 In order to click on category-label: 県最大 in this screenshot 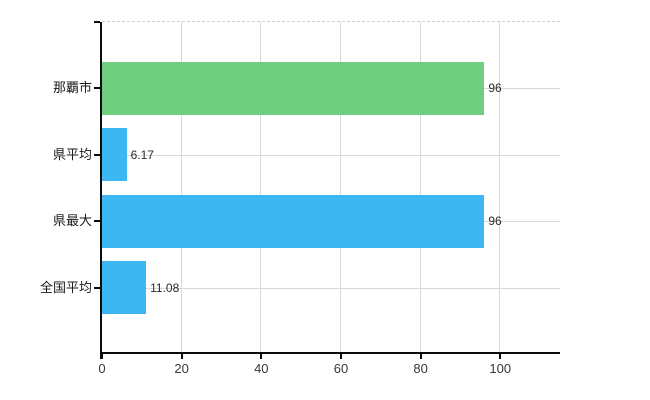, I will do `click(72, 221)`.